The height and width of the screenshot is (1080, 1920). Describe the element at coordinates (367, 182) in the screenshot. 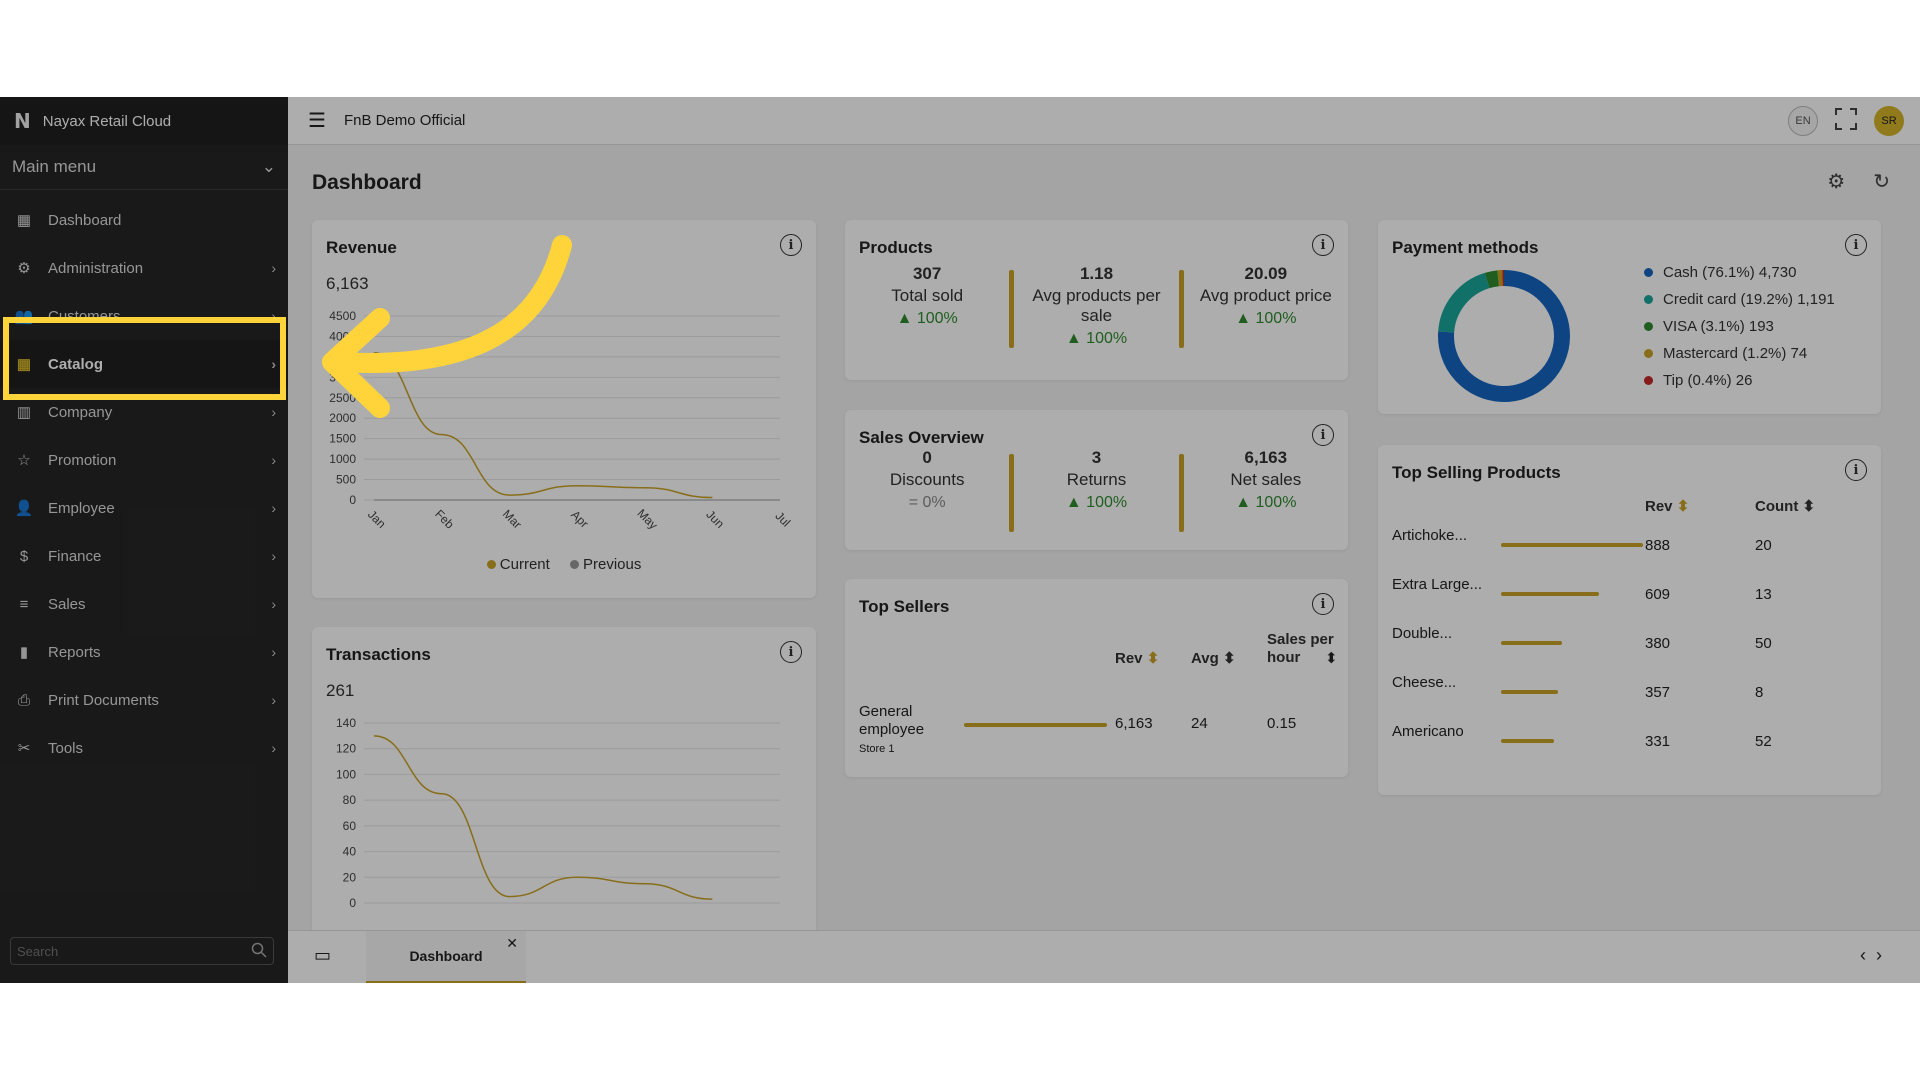

I see `page-title: Dashboard` at that location.